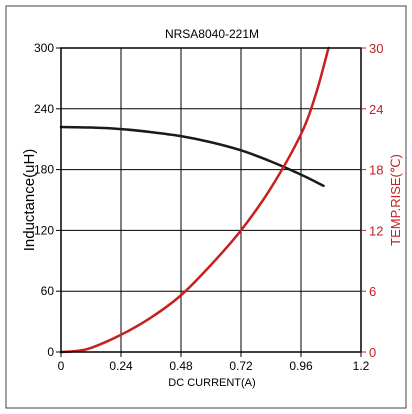 The width and height of the screenshot is (412, 414). I want to click on y-left-tick-label: 120, so click(44, 230).